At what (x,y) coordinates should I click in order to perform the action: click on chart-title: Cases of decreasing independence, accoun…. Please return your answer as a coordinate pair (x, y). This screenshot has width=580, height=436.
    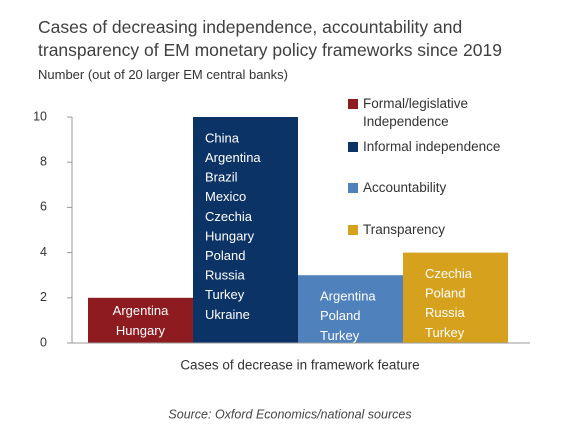
    Looking at the image, I should click on (270, 38).